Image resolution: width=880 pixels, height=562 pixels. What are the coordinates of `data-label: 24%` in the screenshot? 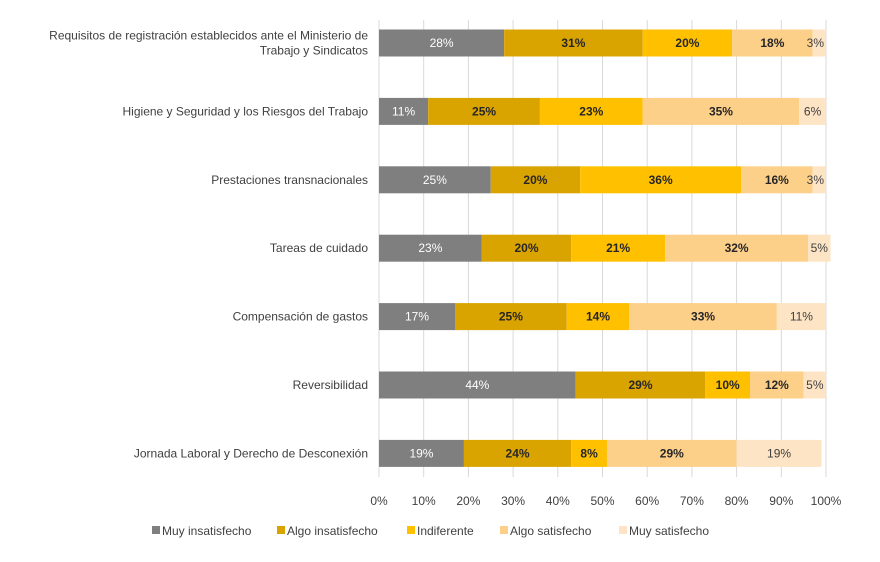 It's located at (518, 453).